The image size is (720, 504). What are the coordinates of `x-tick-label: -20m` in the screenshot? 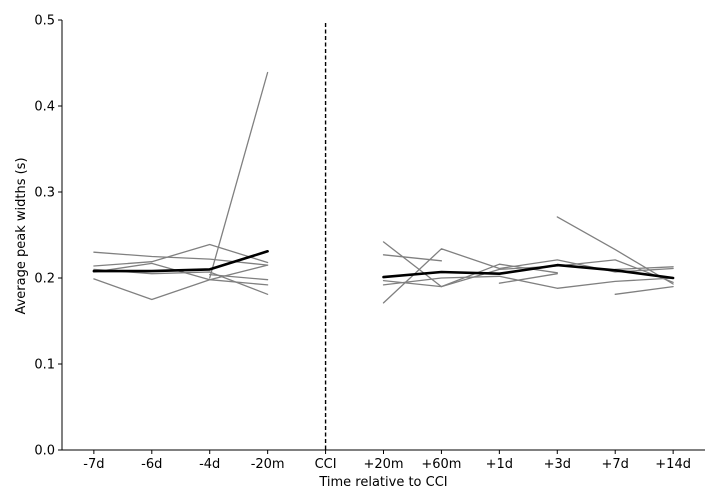 It's located at (268, 464).